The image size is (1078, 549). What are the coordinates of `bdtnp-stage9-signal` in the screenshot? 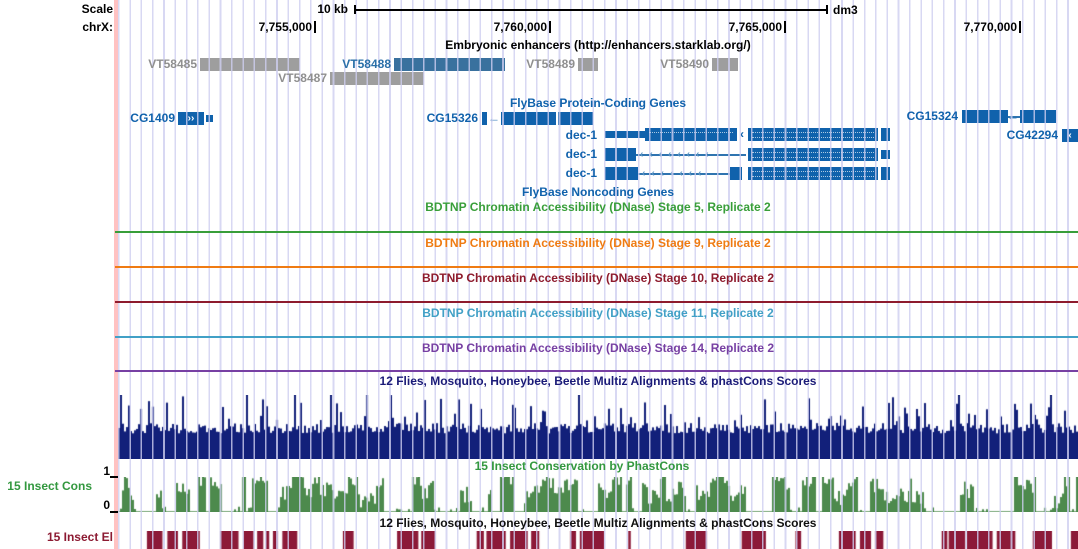 It's located at (596, 267).